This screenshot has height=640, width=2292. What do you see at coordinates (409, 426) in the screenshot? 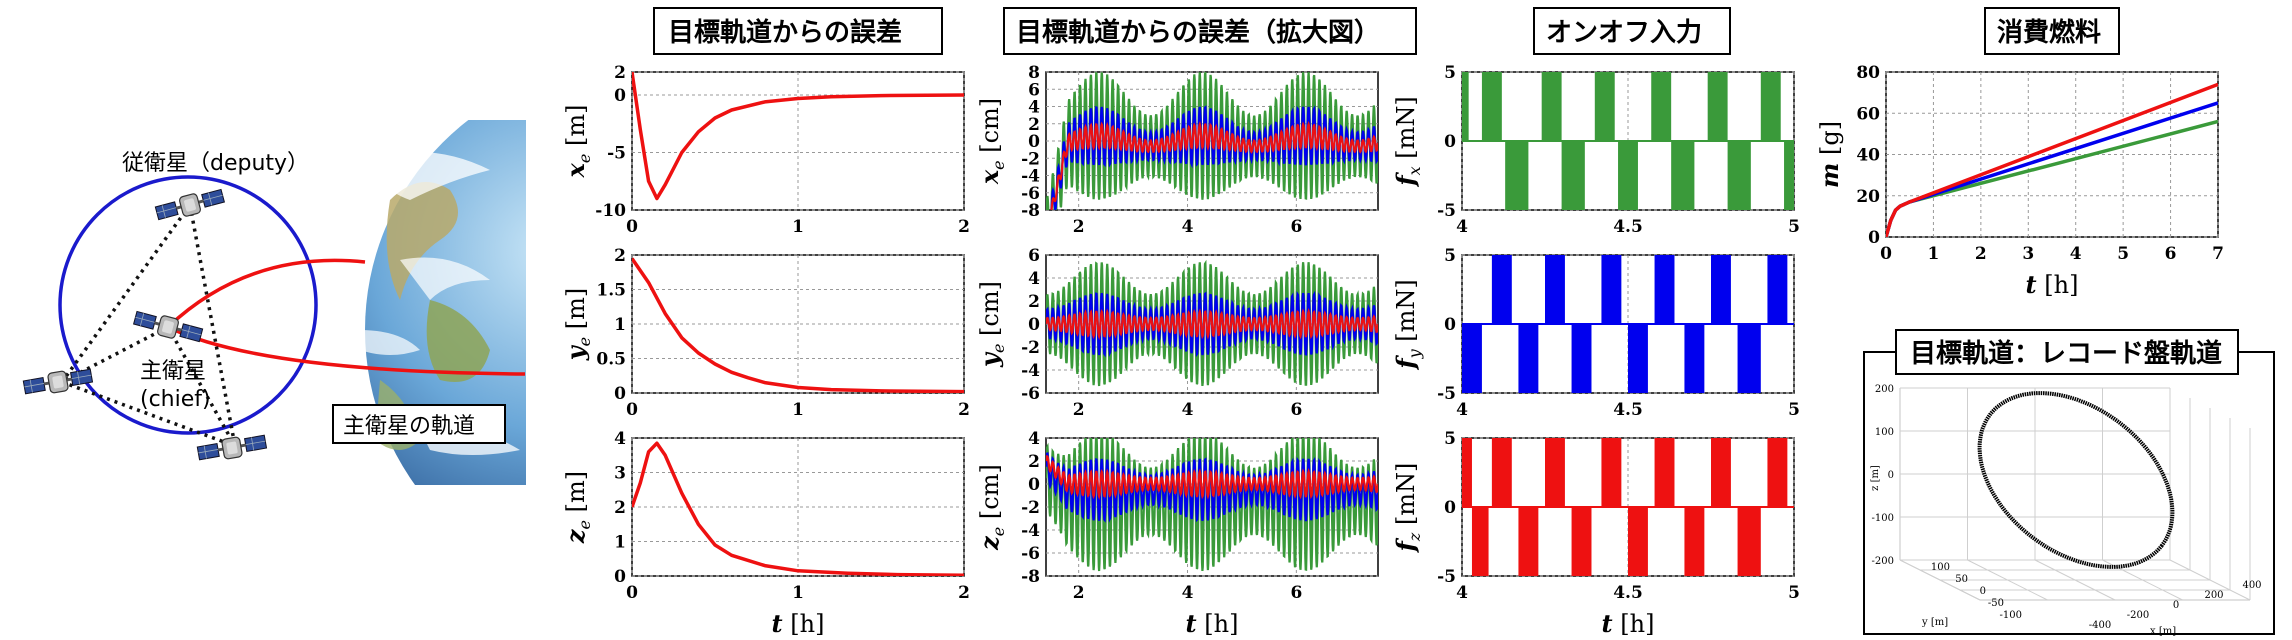
I see `orbit-label: 主衛星の軌道` at bounding box center [409, 426].